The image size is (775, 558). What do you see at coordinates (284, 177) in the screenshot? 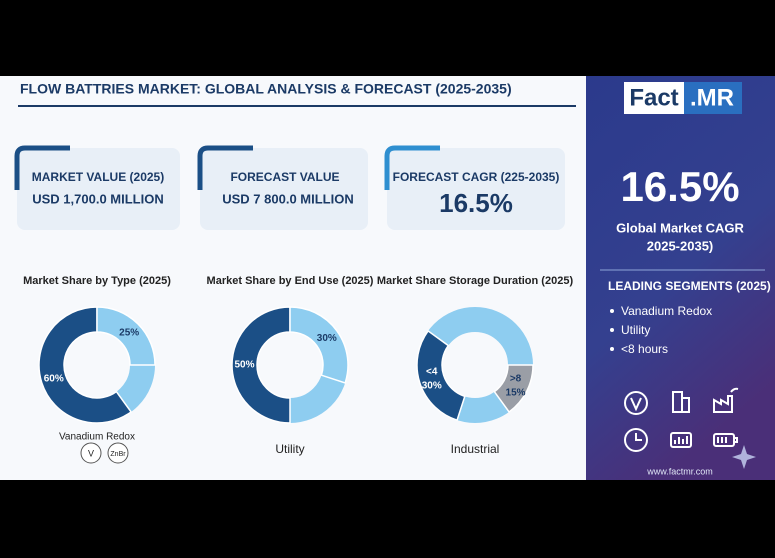
I see `card-label: FORECAST VALUE` at bounding box center [284, 177].